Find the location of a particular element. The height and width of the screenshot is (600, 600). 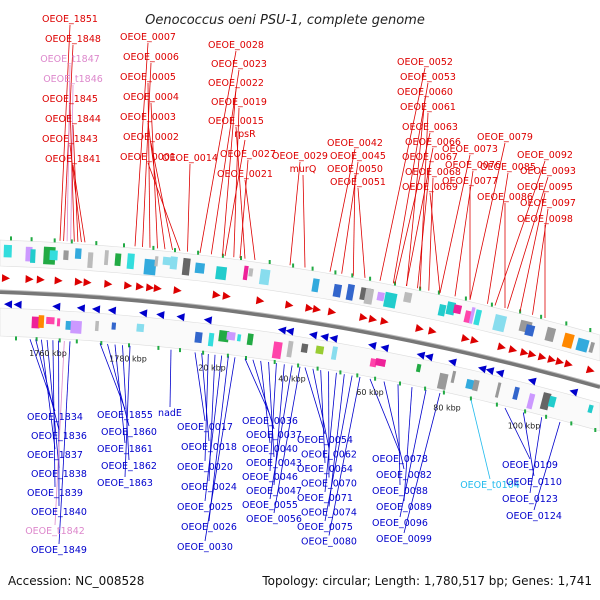

gene-label: rpsR is located at coordinates (245, 134).